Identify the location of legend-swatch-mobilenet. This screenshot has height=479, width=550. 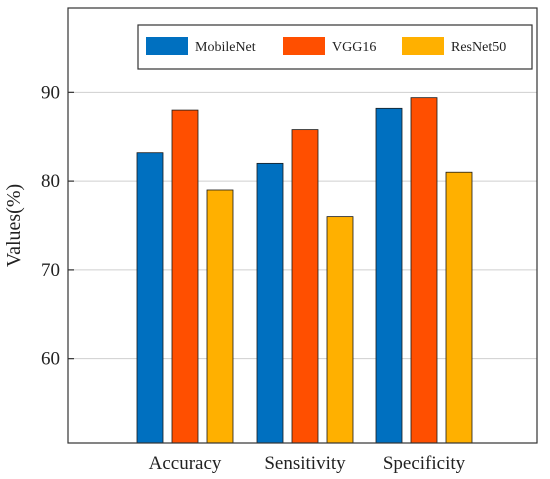
(167, 46).